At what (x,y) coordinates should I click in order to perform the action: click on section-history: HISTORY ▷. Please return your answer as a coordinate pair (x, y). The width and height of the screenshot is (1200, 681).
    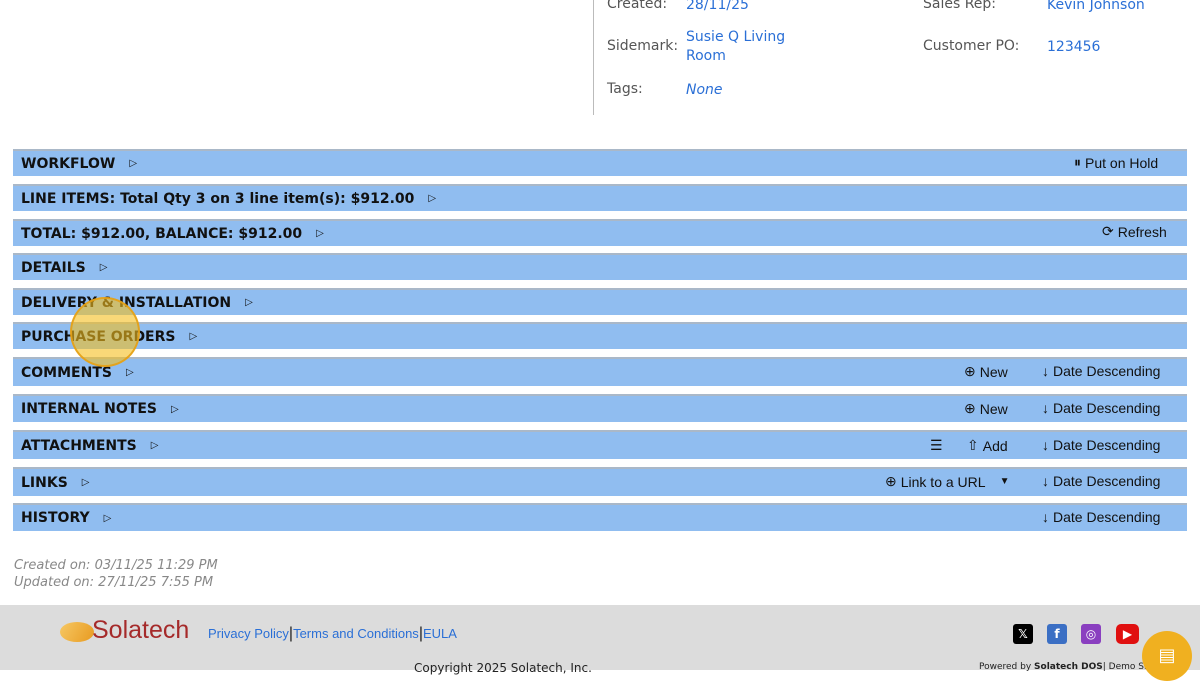
    Looking at the image, I should click on (600, 517).